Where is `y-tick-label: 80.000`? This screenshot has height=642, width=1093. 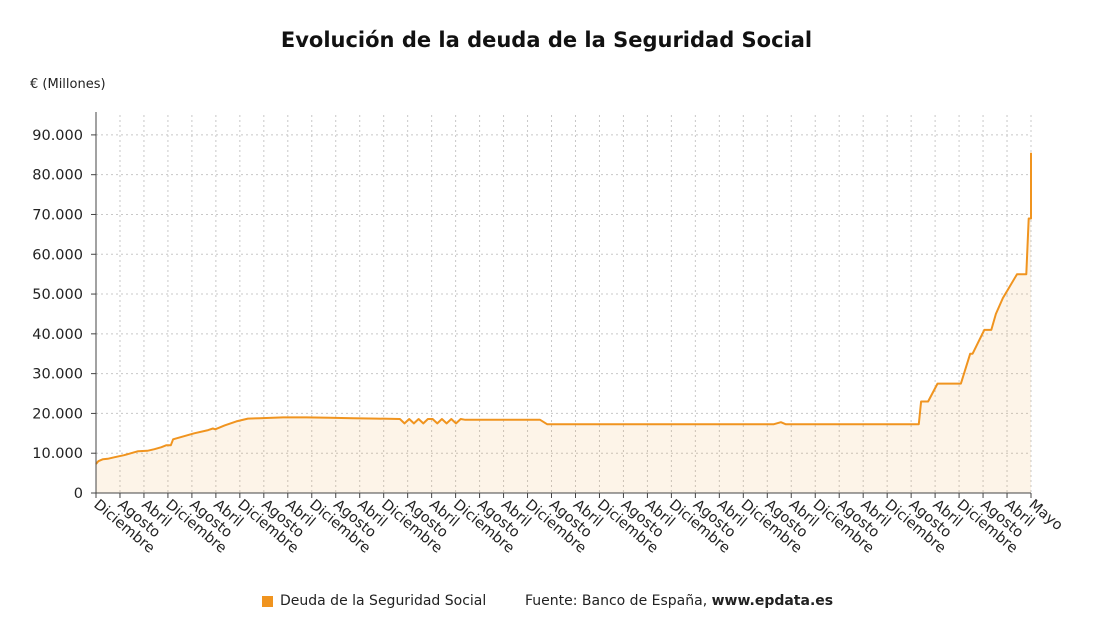
y-tick-label: 80.000 is located at coordinates (57, 176).